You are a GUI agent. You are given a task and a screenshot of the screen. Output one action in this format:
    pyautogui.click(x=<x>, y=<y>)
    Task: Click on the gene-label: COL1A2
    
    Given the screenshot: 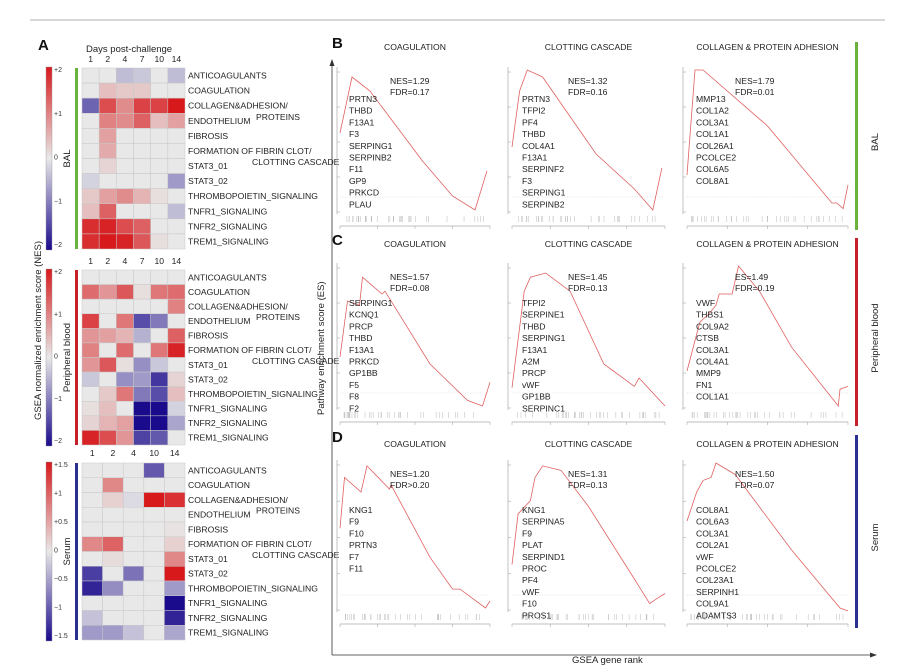 What is the action you would take?
    pyautogui.click(x=712, y=111)
    